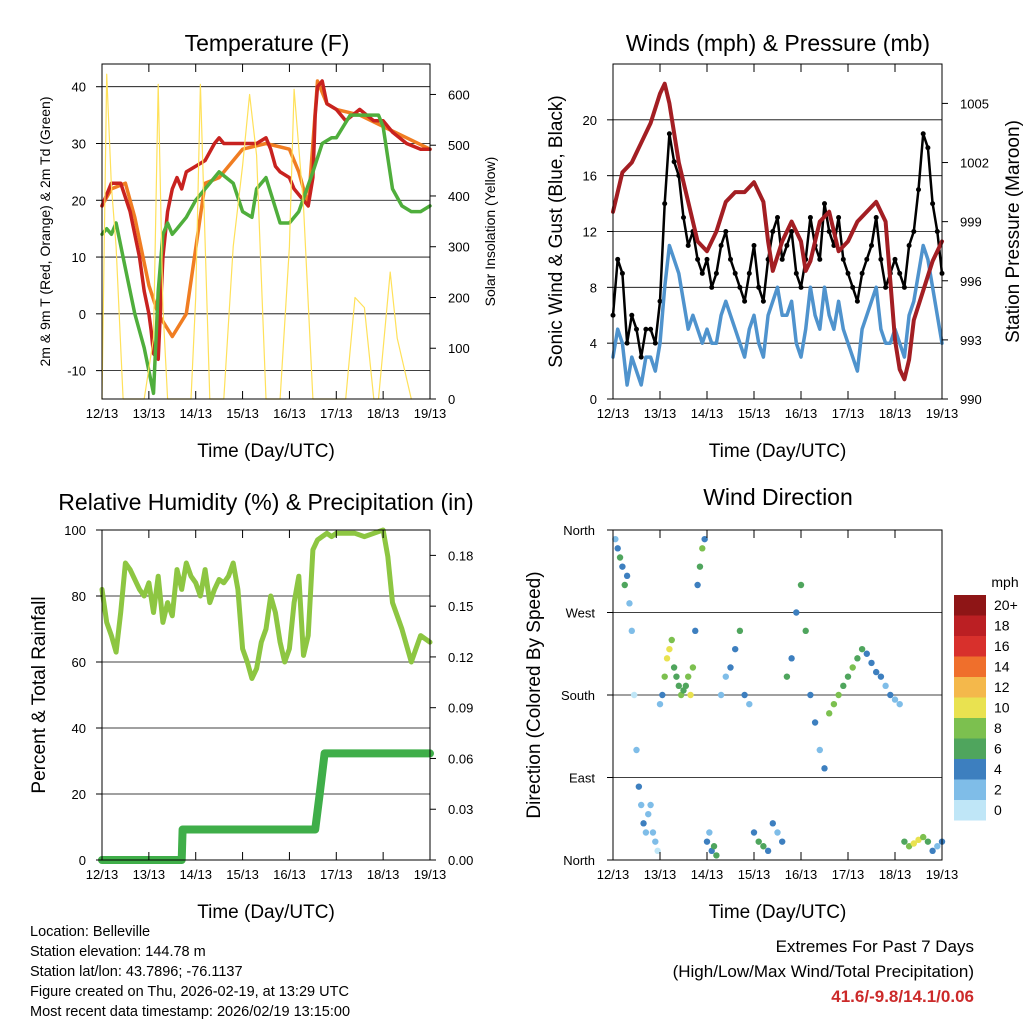  I want to click on station-pressure-maroon-line, so click(777, 231).